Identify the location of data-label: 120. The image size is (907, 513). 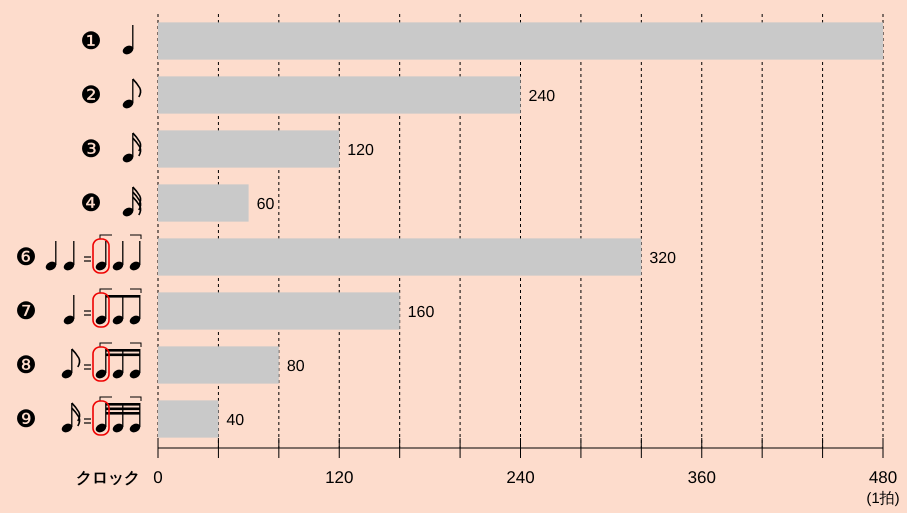
(360, 150).